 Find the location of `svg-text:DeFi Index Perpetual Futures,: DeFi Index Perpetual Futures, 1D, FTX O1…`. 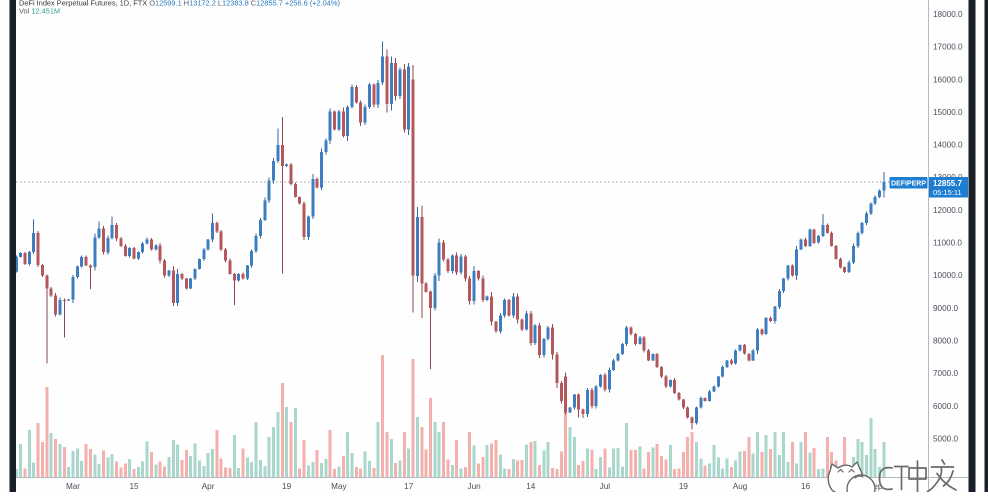

svg-text:DeFi Index Perpetual Futures,: DeFi Index Perpetual Futures, 1D, FTX O1… is located at coordinates (179, 4).